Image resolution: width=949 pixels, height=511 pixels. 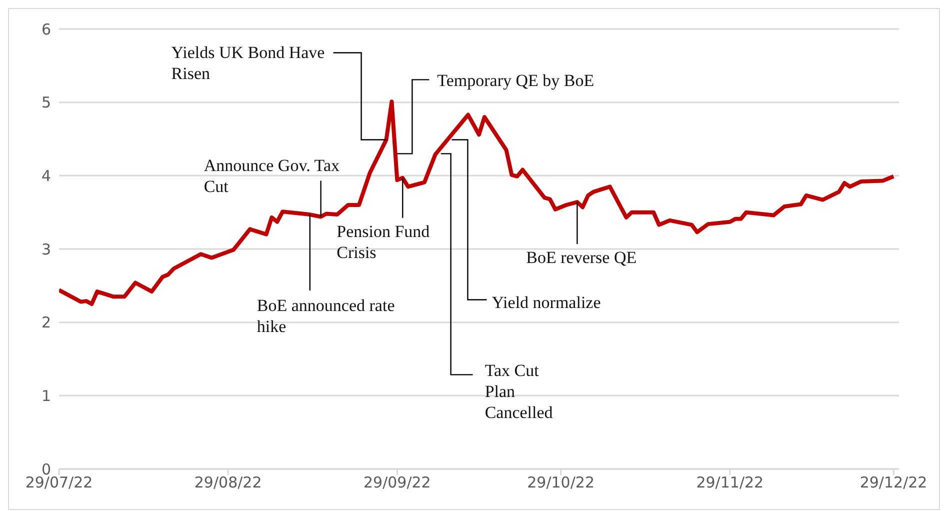 What do you see at coordinates (59, 483) in the screenshot?
I see `x-tick-label: 29/07/22` at bounding box center [59, 483].